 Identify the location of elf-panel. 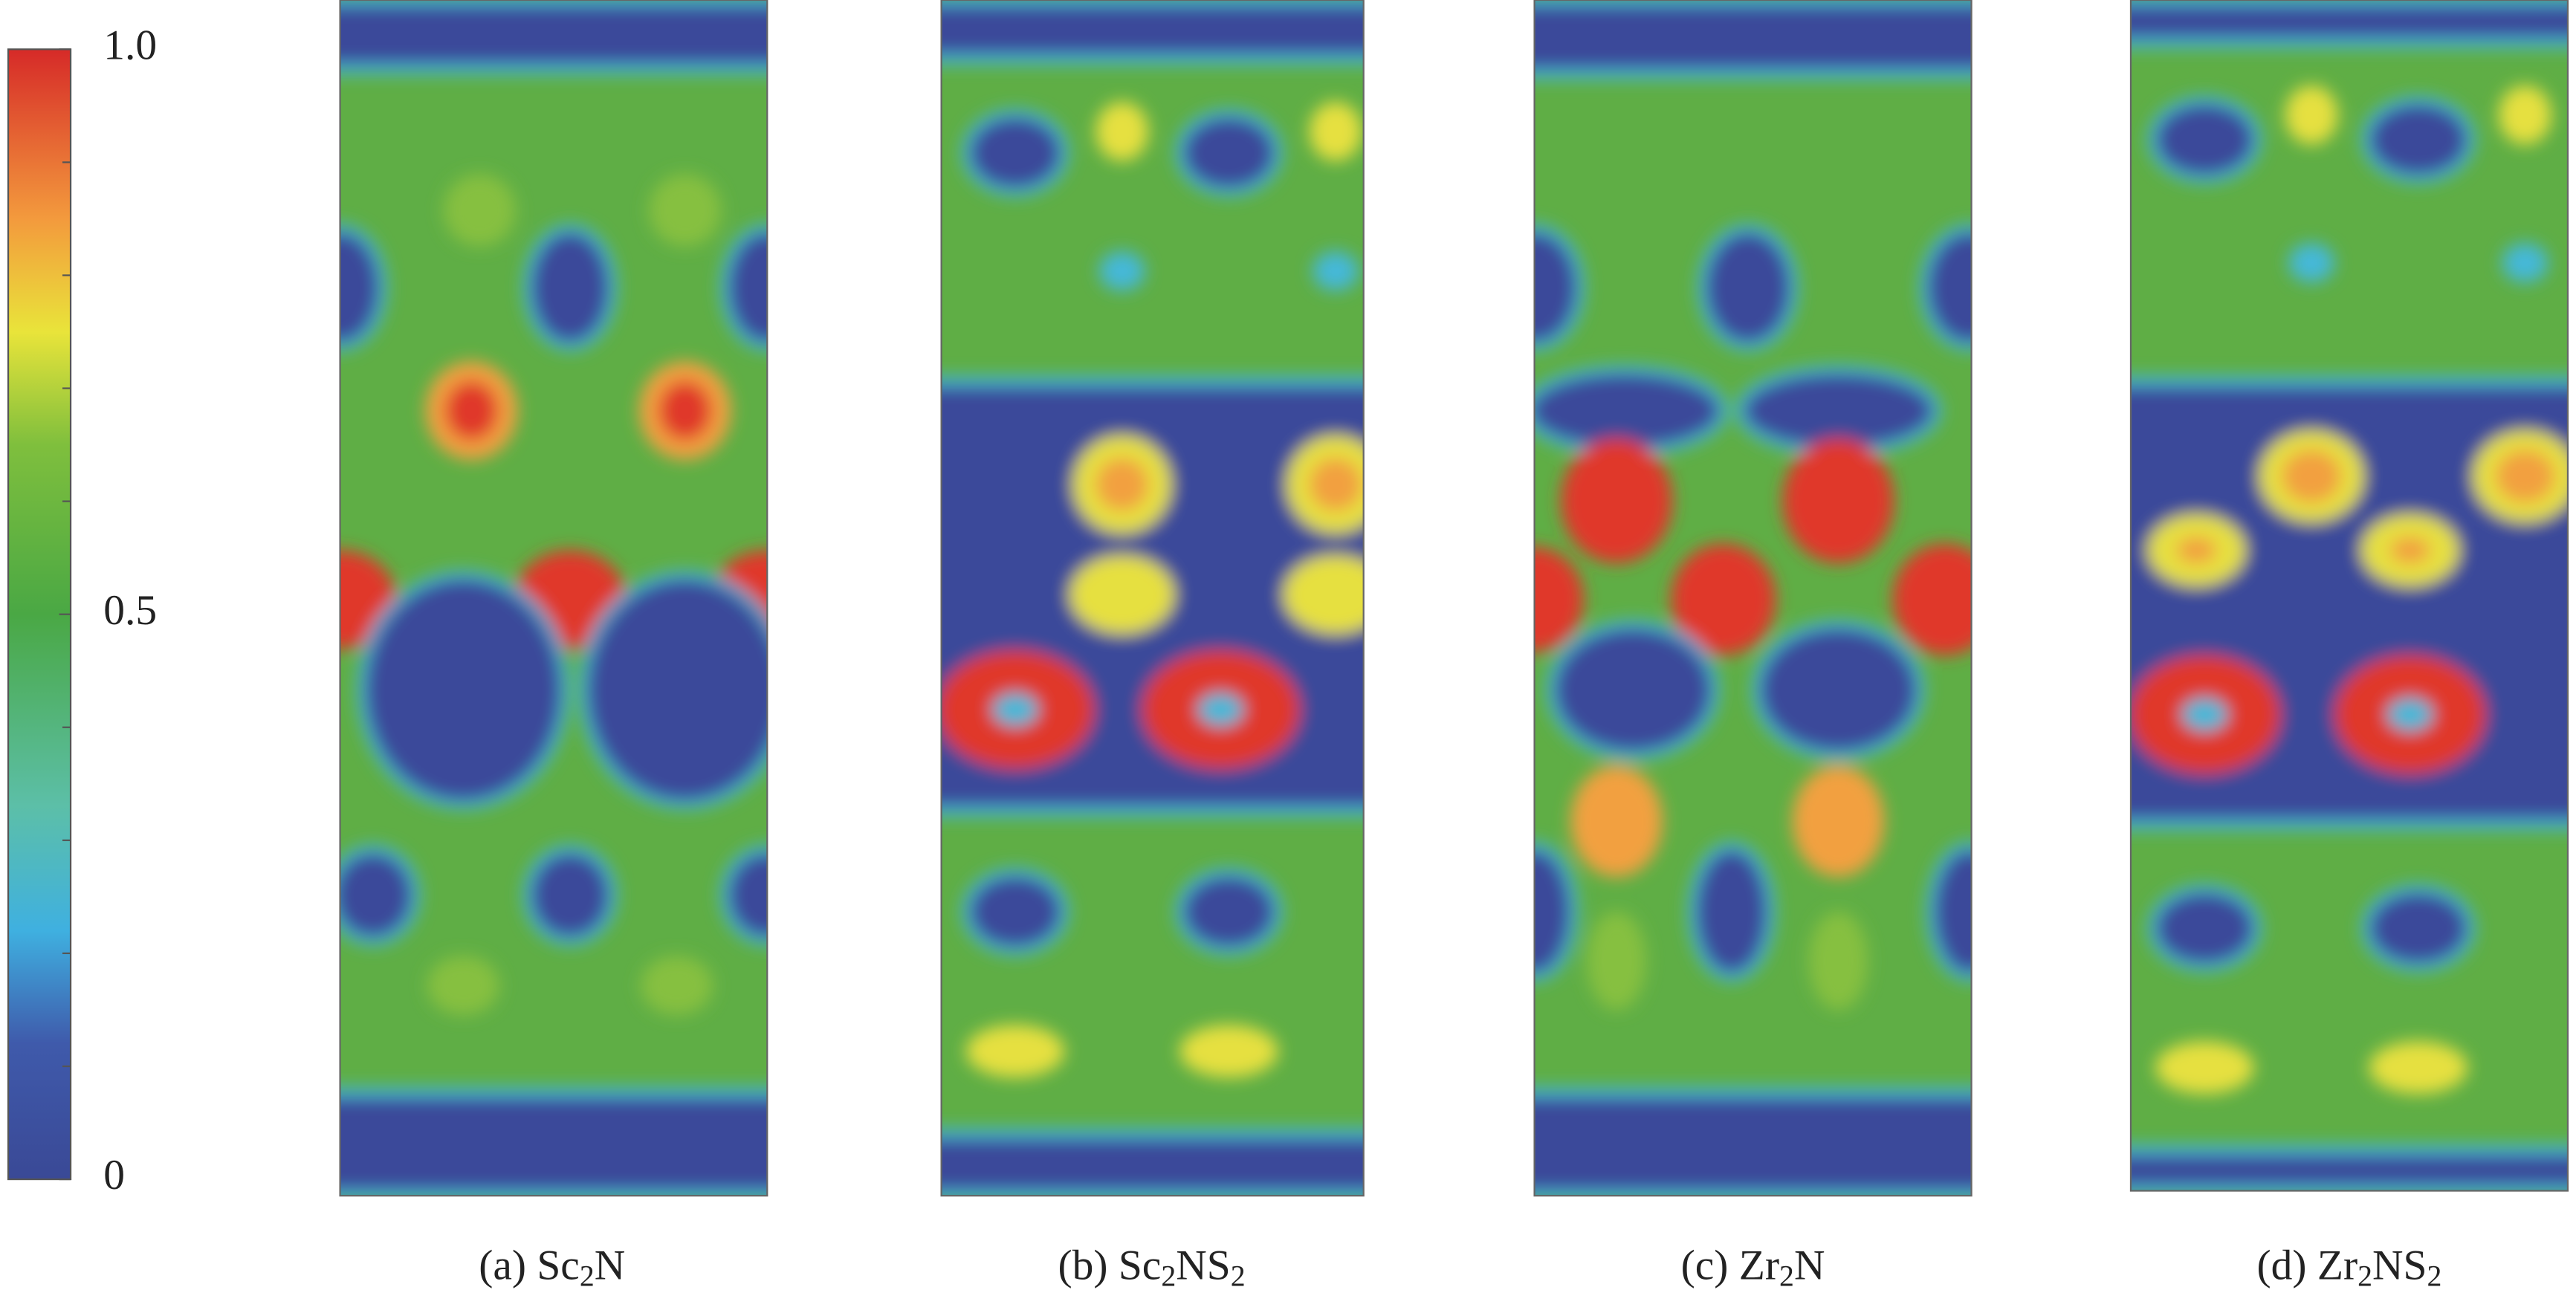
(1152, 598).